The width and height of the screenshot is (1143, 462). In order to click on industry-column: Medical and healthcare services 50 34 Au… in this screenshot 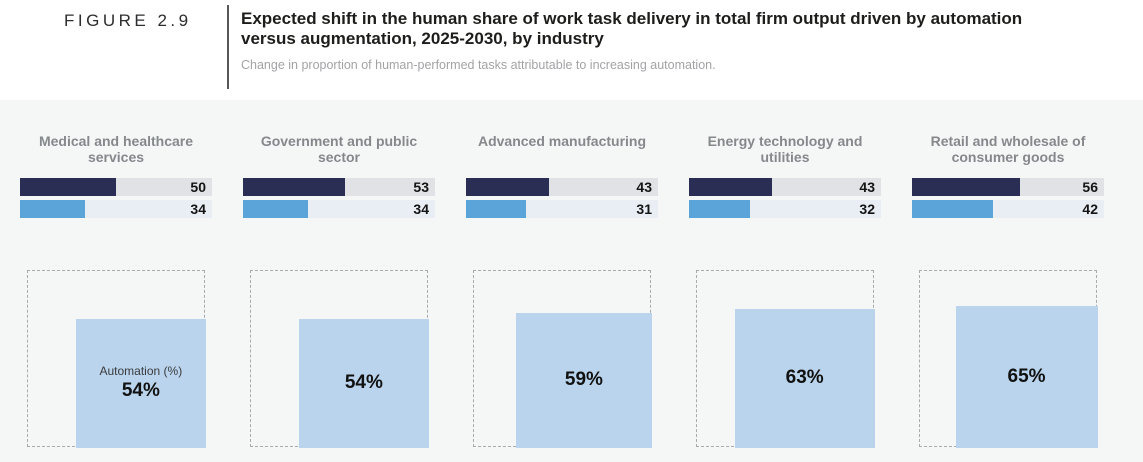, I will do `click(116, 290)`.